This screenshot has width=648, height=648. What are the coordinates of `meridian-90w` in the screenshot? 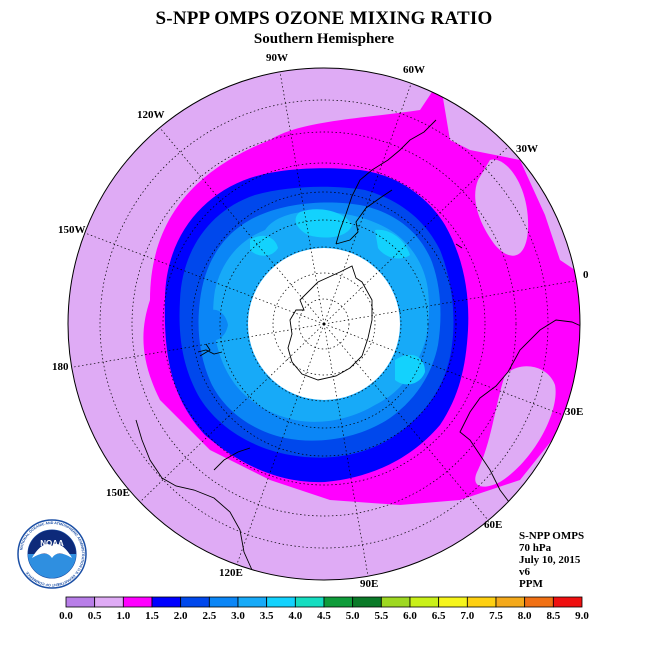 It's located at (302, 198).